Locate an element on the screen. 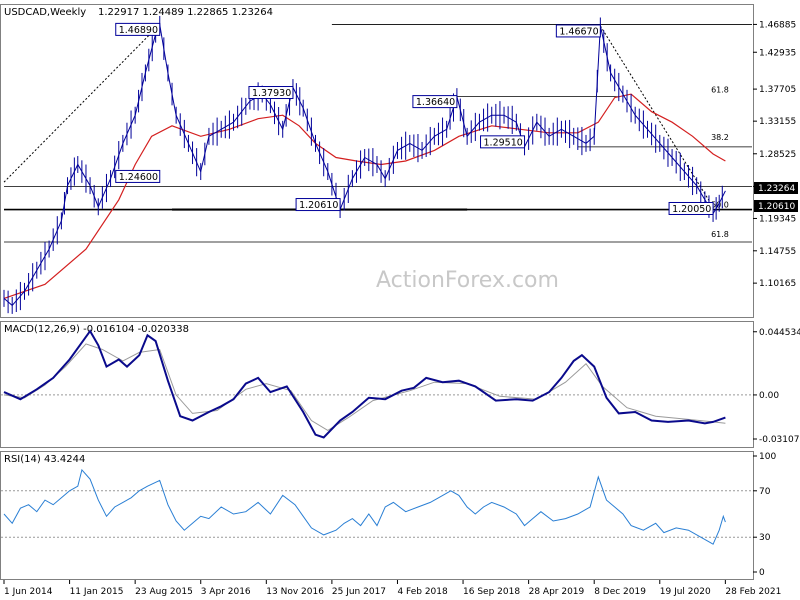 The height and width of the screenshot is (600, 800). support-tag: 1.20610 is located at coordinates (776, 206).